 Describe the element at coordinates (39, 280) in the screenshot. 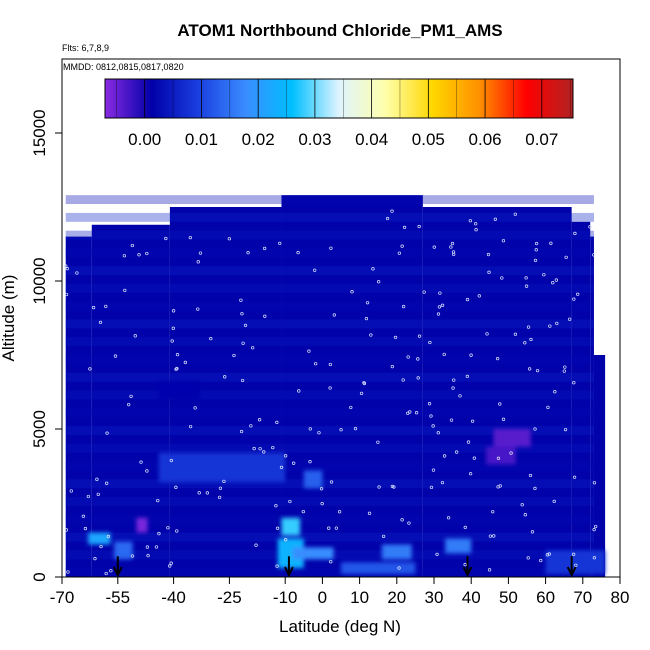

I see `y-tick-label: 10000` at that location.